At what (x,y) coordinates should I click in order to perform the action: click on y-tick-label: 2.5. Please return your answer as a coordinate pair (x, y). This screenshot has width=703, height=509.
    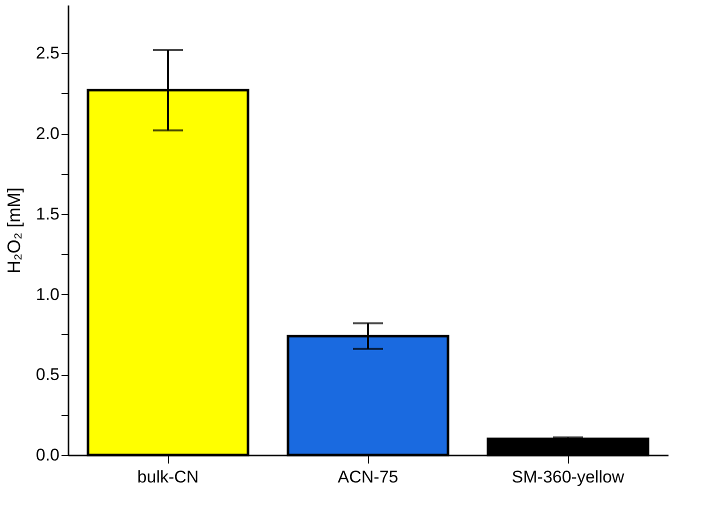
    Looking at the image, I should click on (48, 53).